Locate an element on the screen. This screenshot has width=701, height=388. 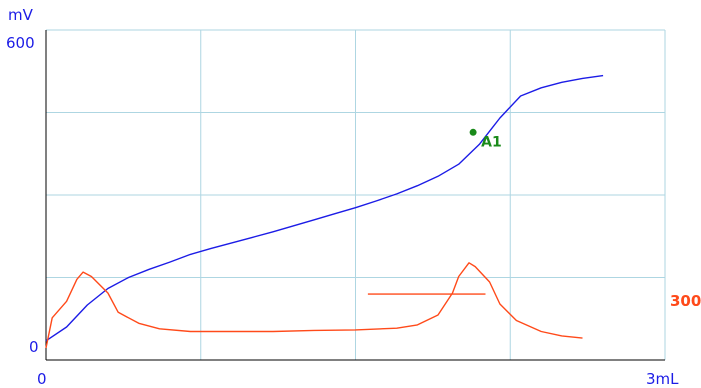
x-tick-label-end: 3mL is located at coordinates (662, 379).